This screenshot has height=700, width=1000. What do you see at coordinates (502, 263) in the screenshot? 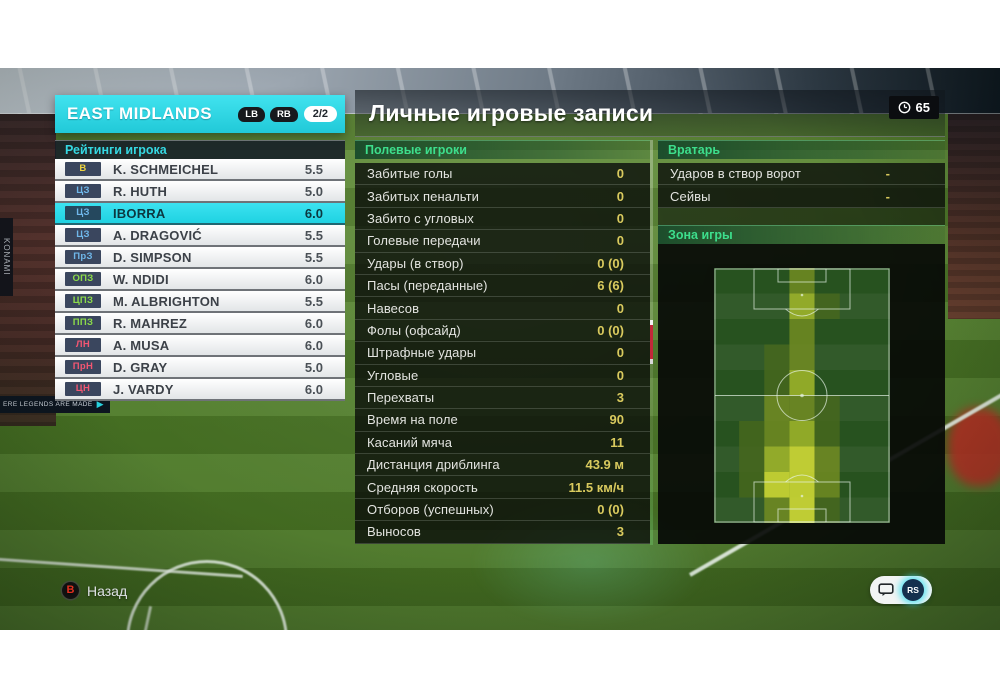
I see `stat-row: Удары (в створ) 0 (0)` at bounding box center [502, 263].